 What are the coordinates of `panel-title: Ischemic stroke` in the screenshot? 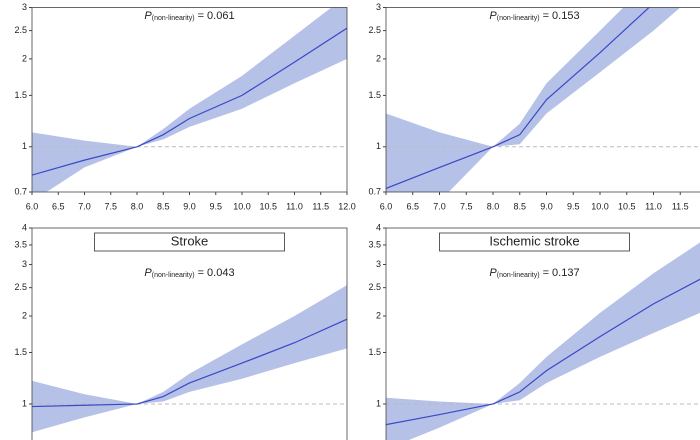 It's located at (534, 240).